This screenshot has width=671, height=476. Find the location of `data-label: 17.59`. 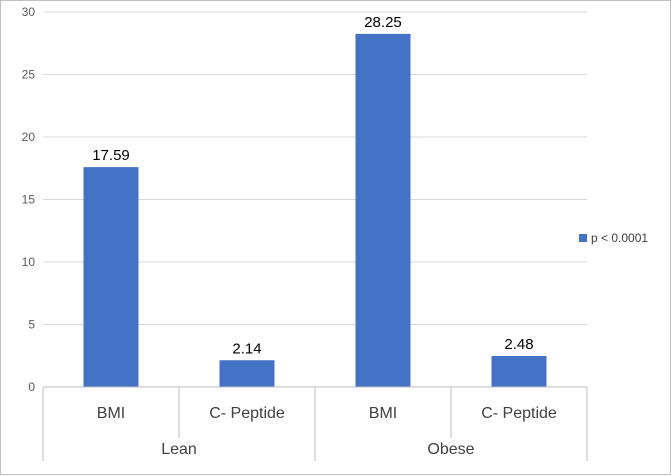

data-label: 17.59 is located at coordinates (111, 155).